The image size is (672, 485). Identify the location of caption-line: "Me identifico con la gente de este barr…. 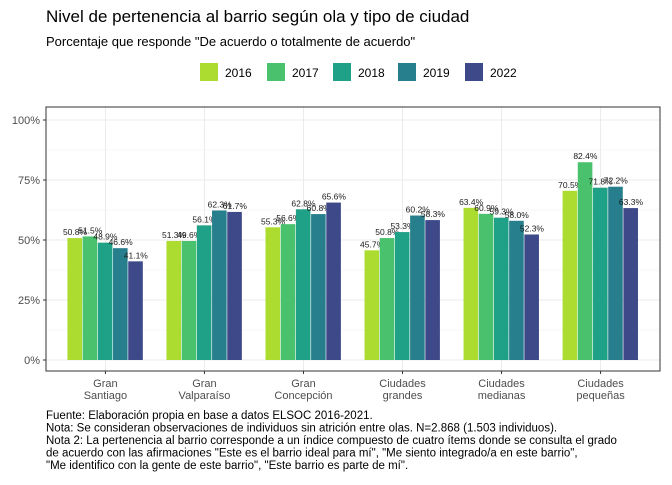
(227, 466).